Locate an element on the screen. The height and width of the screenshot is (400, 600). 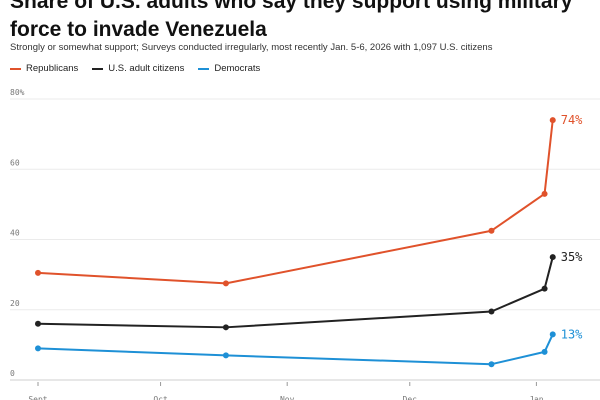
series-line-democrats is located at coordinates (295, 349).